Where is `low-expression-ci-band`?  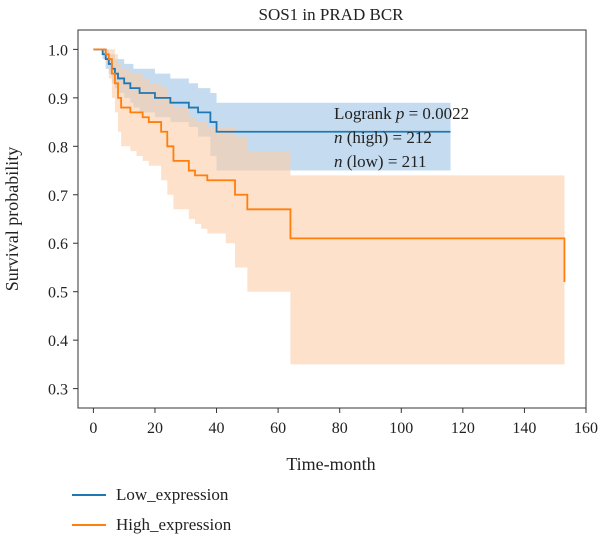 low-expression-ci-band is located at coordinates (272, 110).